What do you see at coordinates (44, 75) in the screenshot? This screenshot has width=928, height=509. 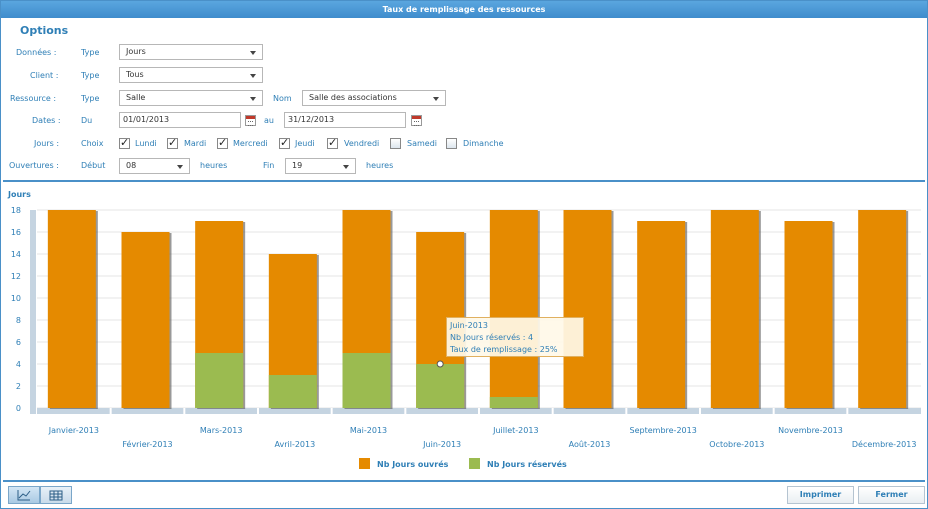 I see `client-label: Client :` at bounding box center [44, 75].